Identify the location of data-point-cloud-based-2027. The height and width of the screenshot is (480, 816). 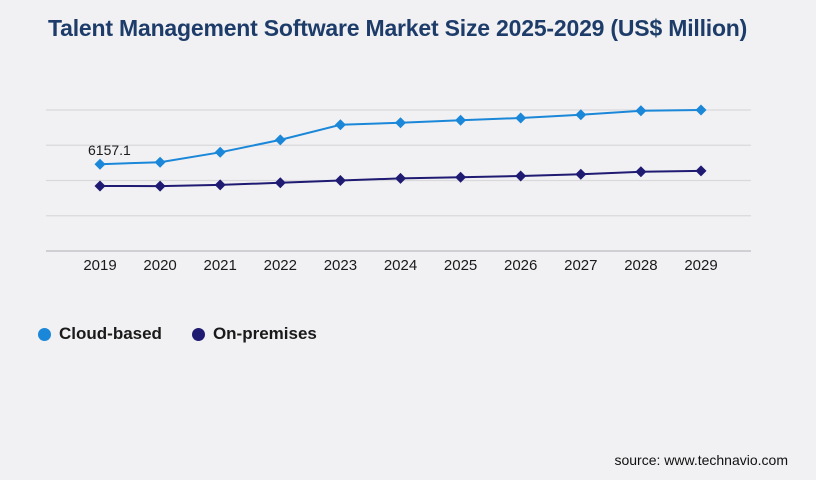
(581, 115).